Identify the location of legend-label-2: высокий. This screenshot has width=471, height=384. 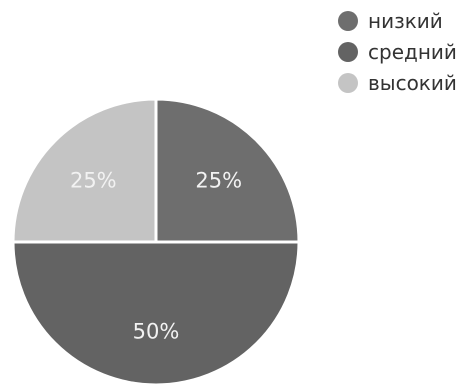
(412, 83).